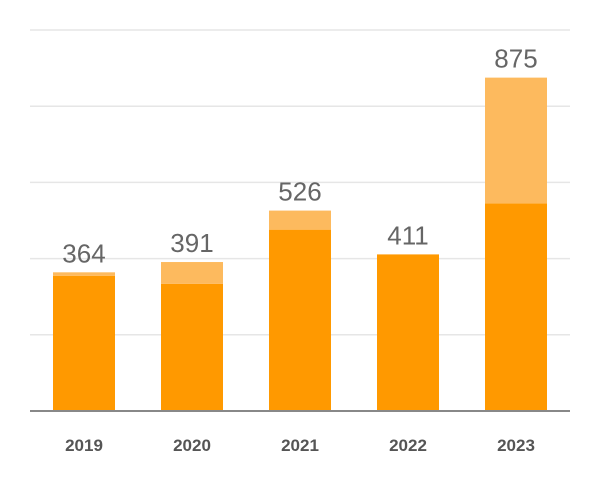  I want to click on x-tick-label: 2022, so click(408, 445).